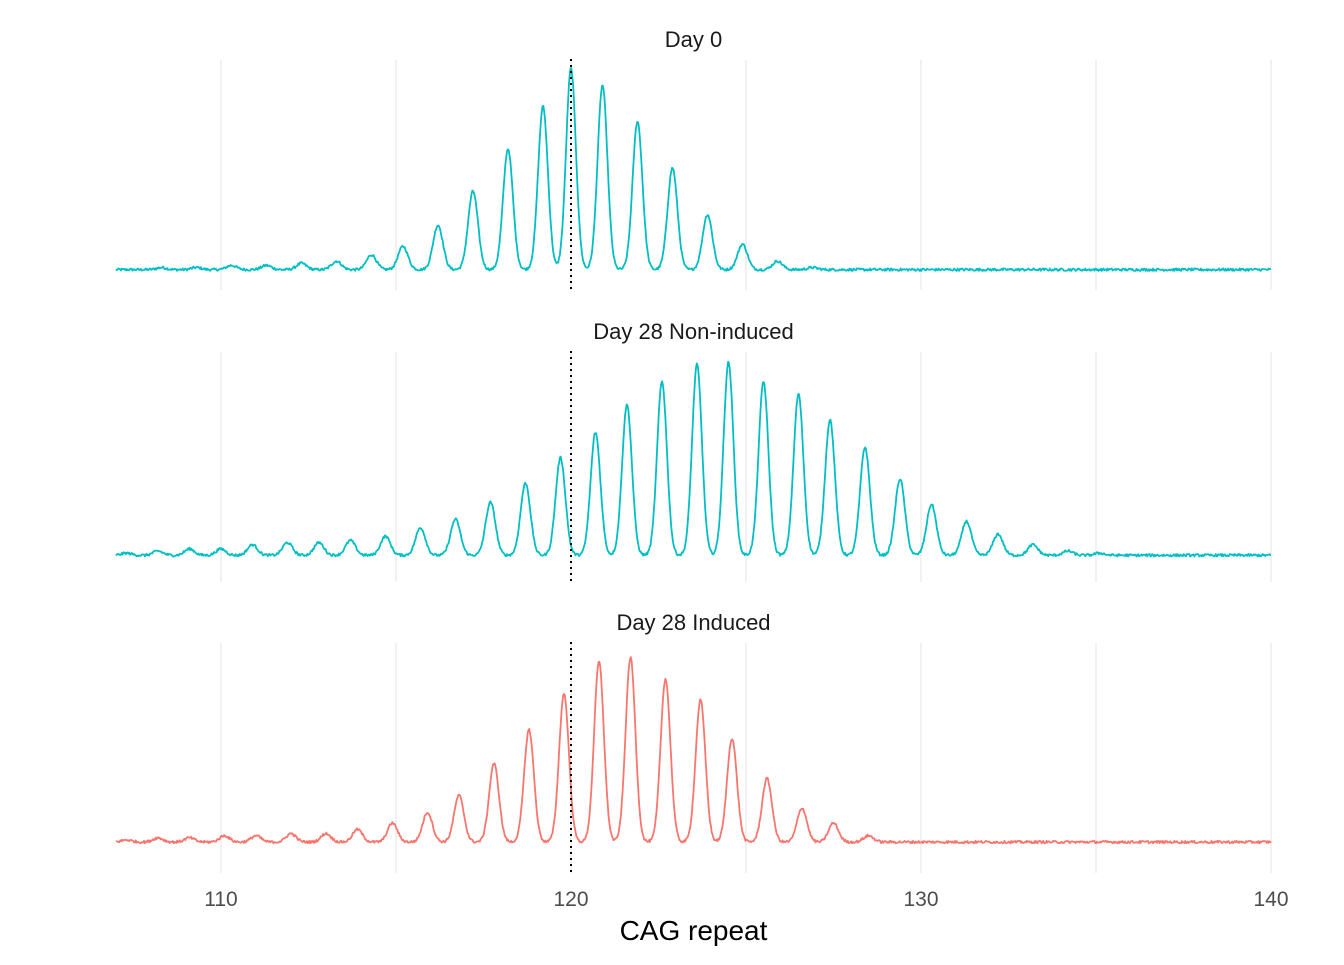 The image size is (1344, 965). What do you see at coordinates (1270, 899) in the screenshot?
I see `x-tick-label-140: 140` at bounding box center [1270, 899].